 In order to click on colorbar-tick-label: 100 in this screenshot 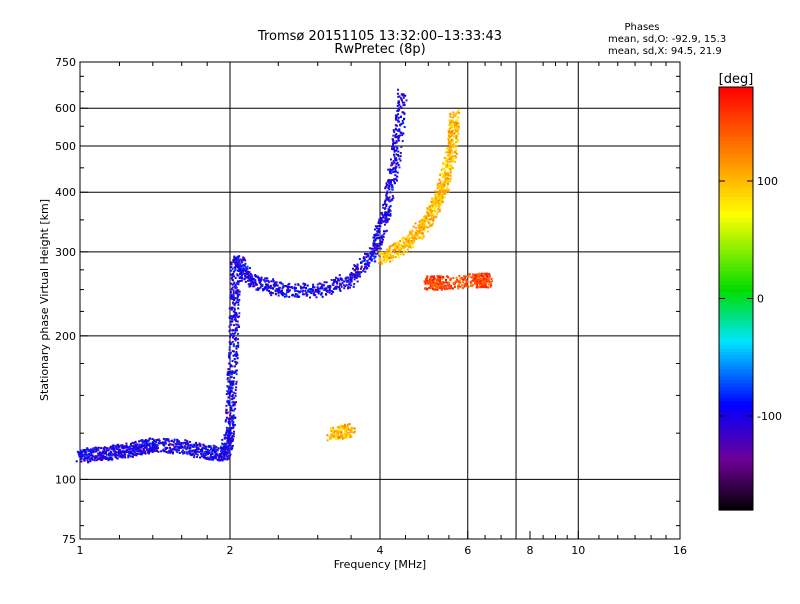, I will do `click(767, 181)`.